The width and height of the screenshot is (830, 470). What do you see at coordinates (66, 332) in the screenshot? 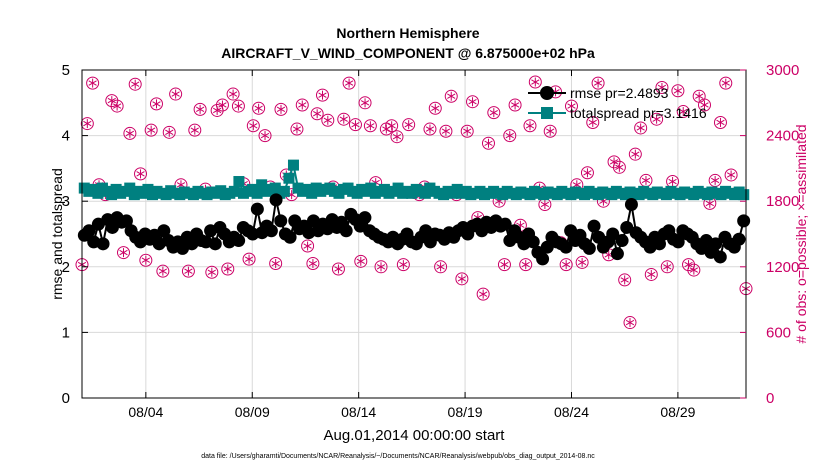
I see `y-tick-label-left: 1` at bounding box center [66, 332].